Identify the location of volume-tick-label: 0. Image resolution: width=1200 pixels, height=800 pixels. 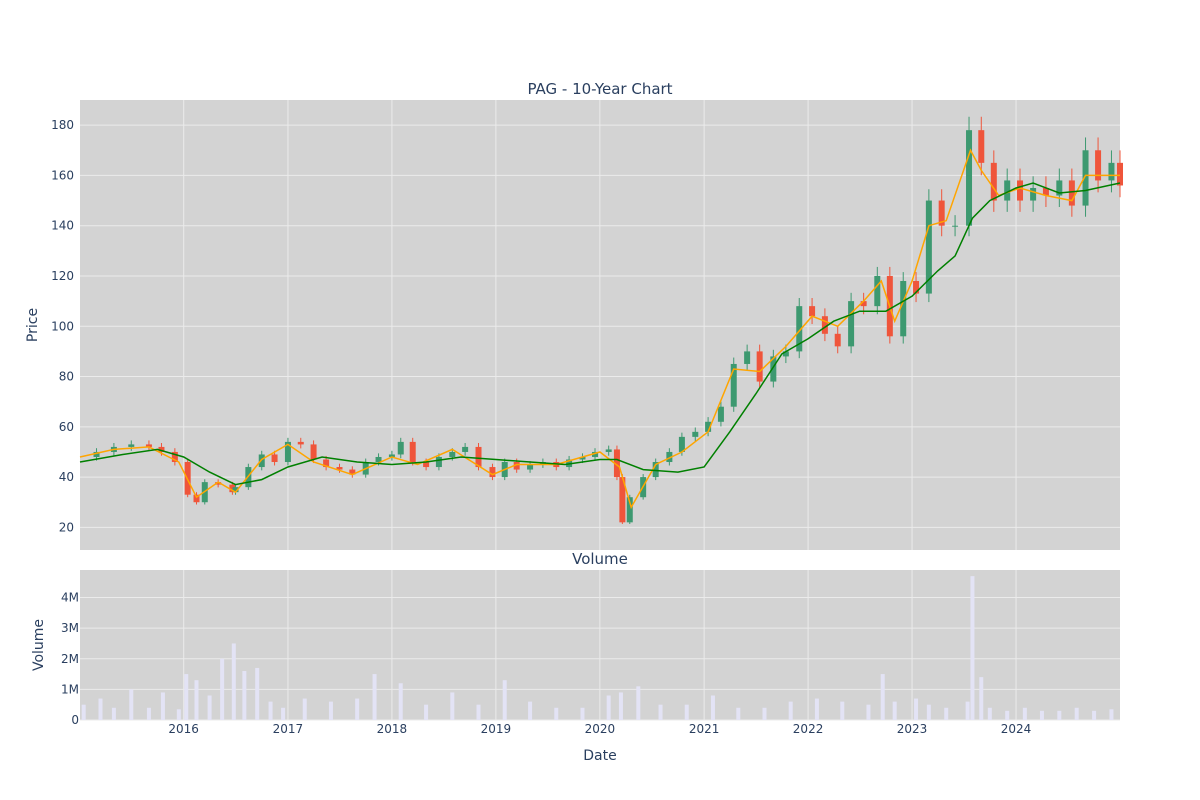
(75, 720).